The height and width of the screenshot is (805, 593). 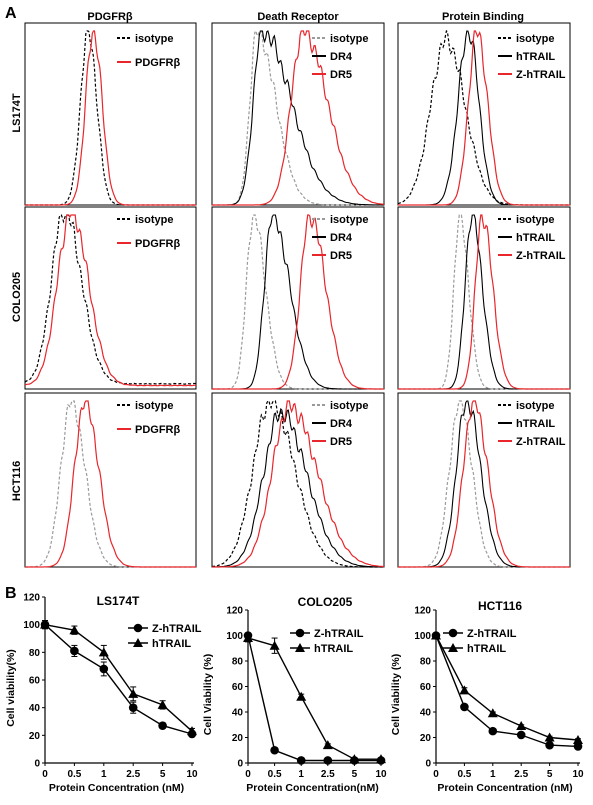 What do you see at coordinates (312, 788) in the screenshot?
I see `x-axis-label: Protein Concentration(nM)` at bounding box center [312, 788].